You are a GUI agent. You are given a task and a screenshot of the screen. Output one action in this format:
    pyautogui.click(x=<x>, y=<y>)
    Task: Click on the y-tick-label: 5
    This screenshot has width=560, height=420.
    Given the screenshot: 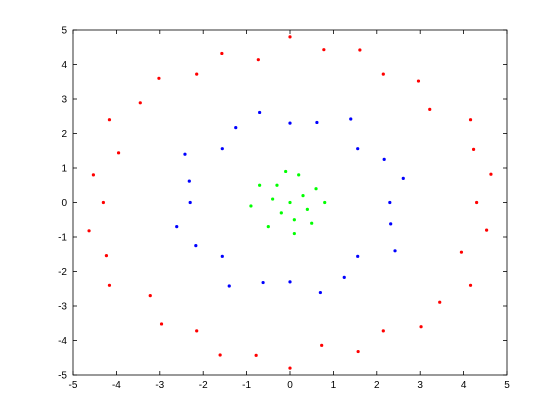 What is the action you would take?
    pyautogui.click(x=64, y=31)
    